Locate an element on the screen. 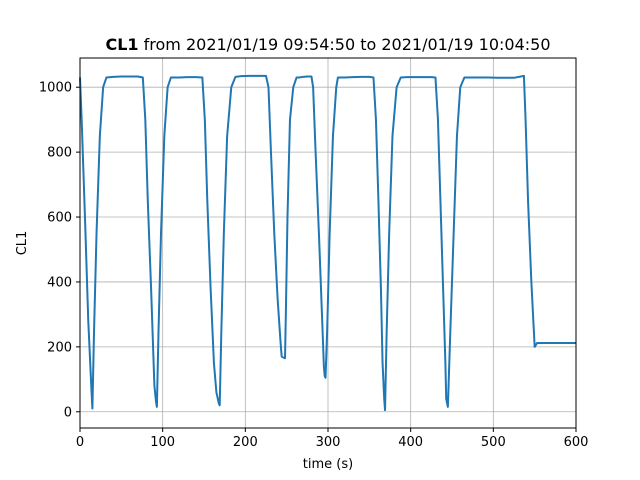 The width and height of the screenshot is (640, 480). y-tick-label: 800 is located at coordinates (59, 153).